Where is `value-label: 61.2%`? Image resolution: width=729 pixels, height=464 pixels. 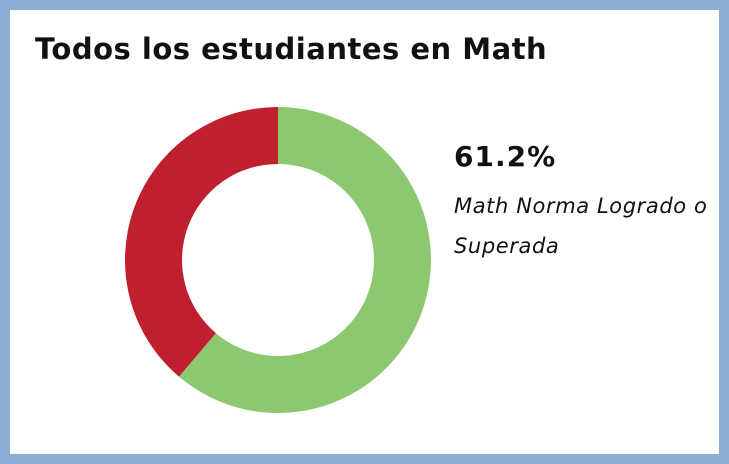
value-label: 61.2% is located at coordinates (505, 156).